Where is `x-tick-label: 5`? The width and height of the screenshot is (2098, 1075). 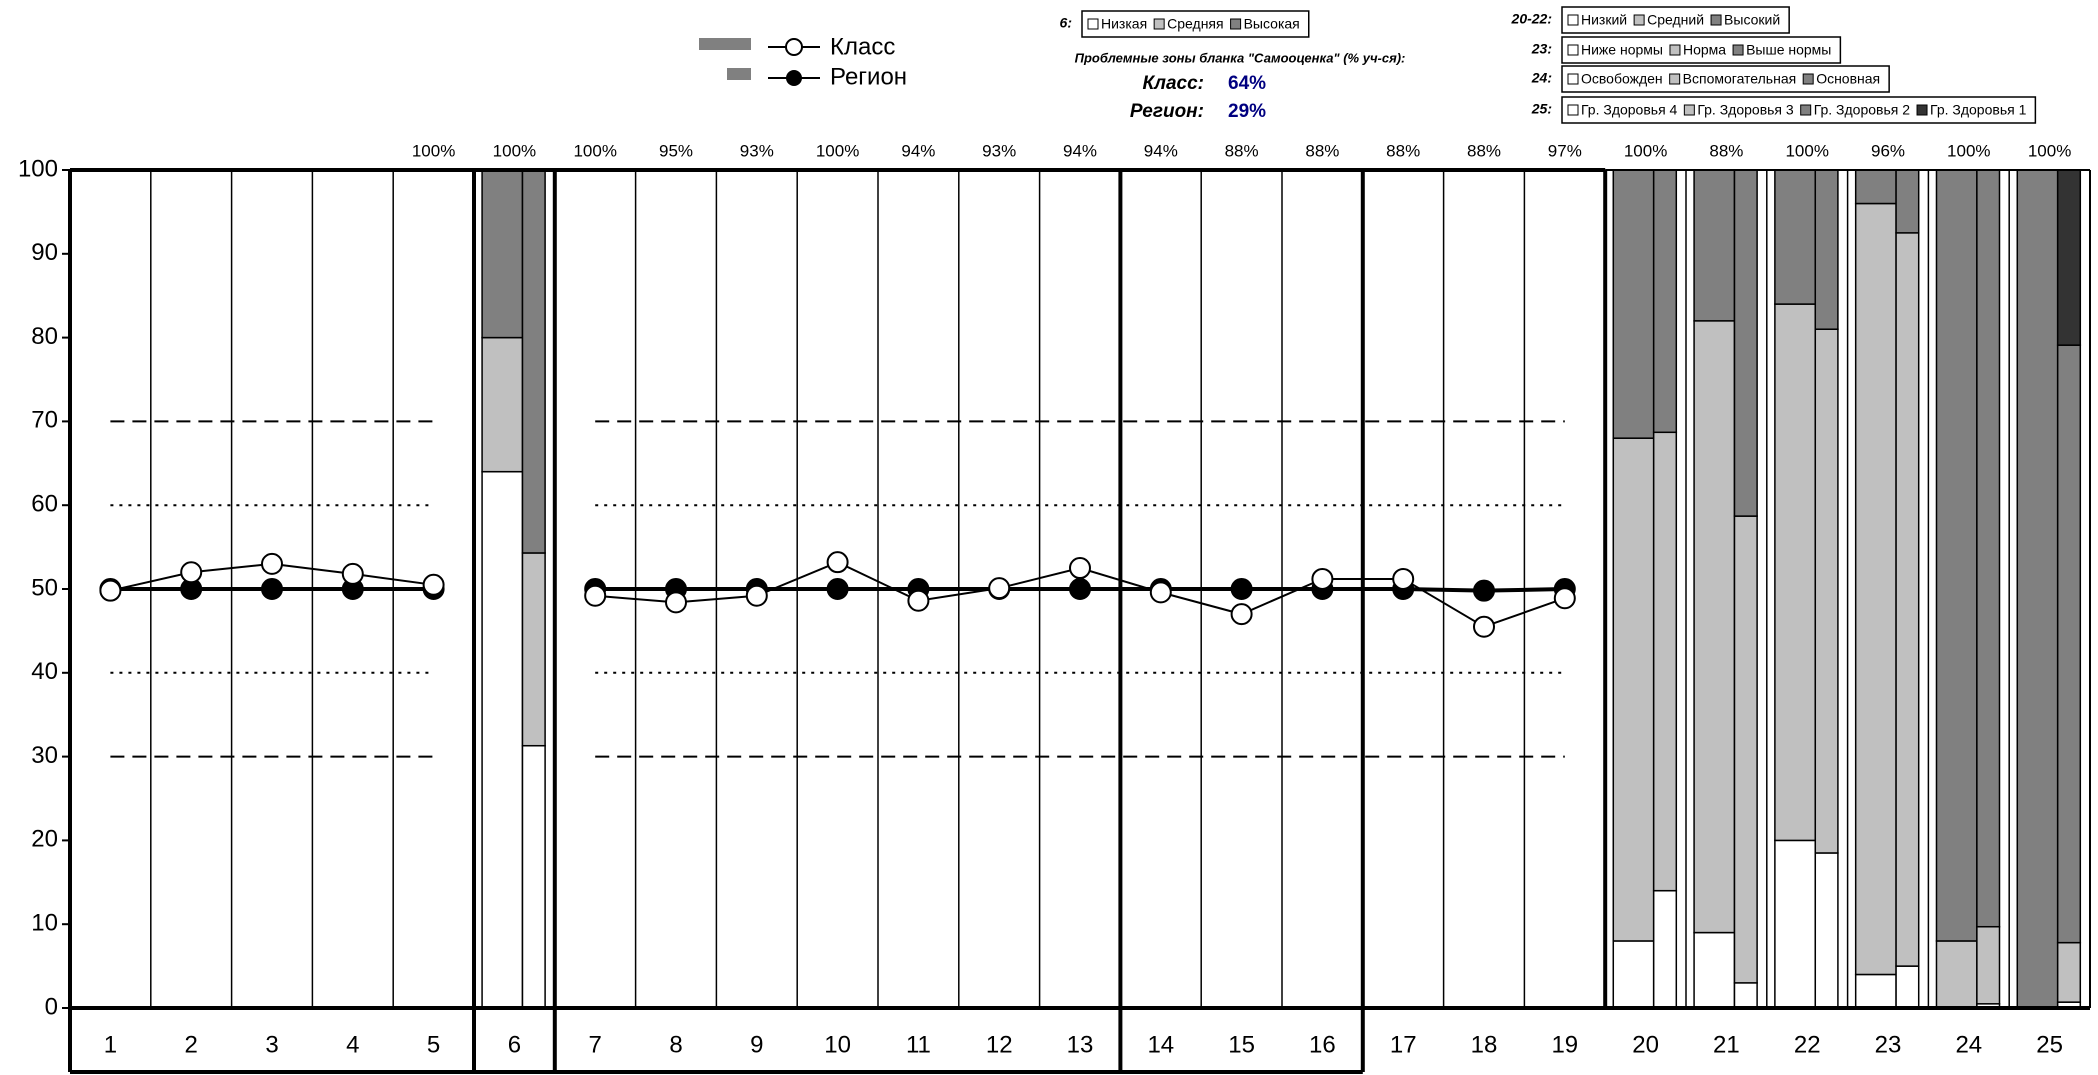 x-tick-label: 5 is located at coordinates (433, 1044).